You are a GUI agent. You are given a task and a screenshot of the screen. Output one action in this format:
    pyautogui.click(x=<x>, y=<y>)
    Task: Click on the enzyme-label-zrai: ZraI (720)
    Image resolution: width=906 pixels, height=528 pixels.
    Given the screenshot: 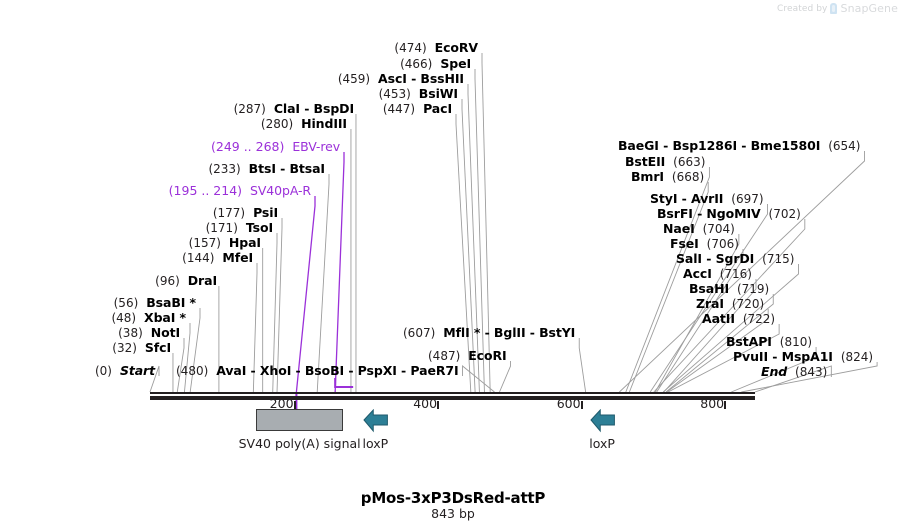 What is the action you would take?
    pyautogui.click(x=730, y=304)
    